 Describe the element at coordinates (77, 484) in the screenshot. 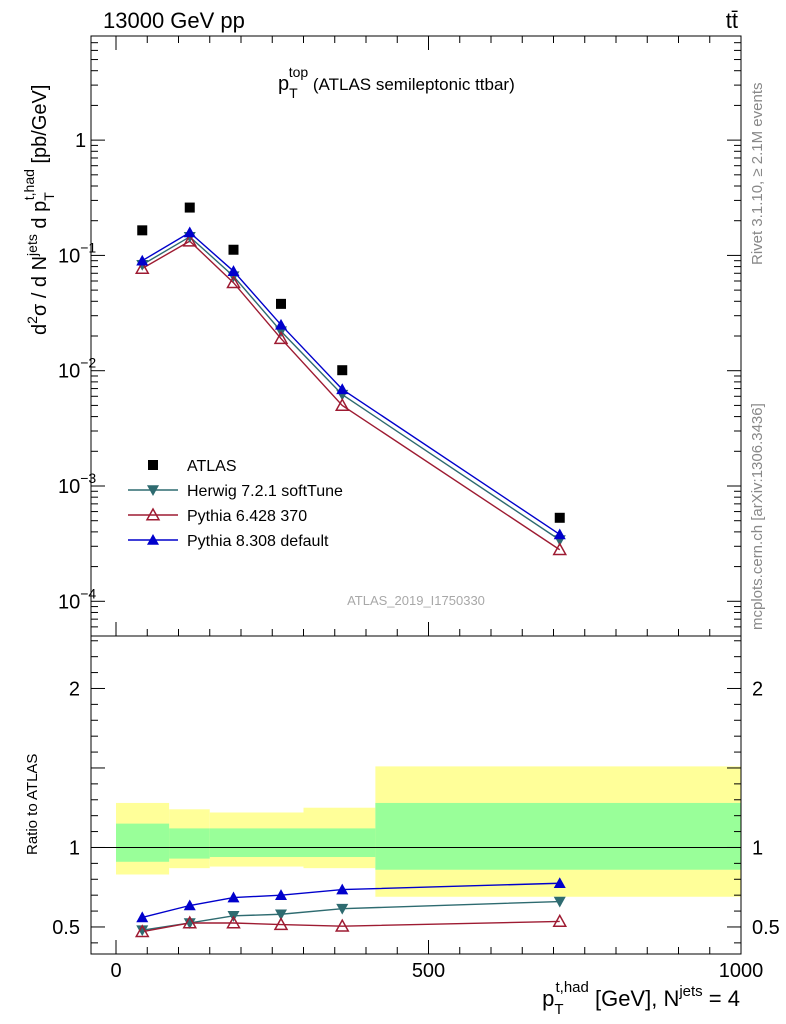

I see `y-tick-label: 10⁻³` at that location.